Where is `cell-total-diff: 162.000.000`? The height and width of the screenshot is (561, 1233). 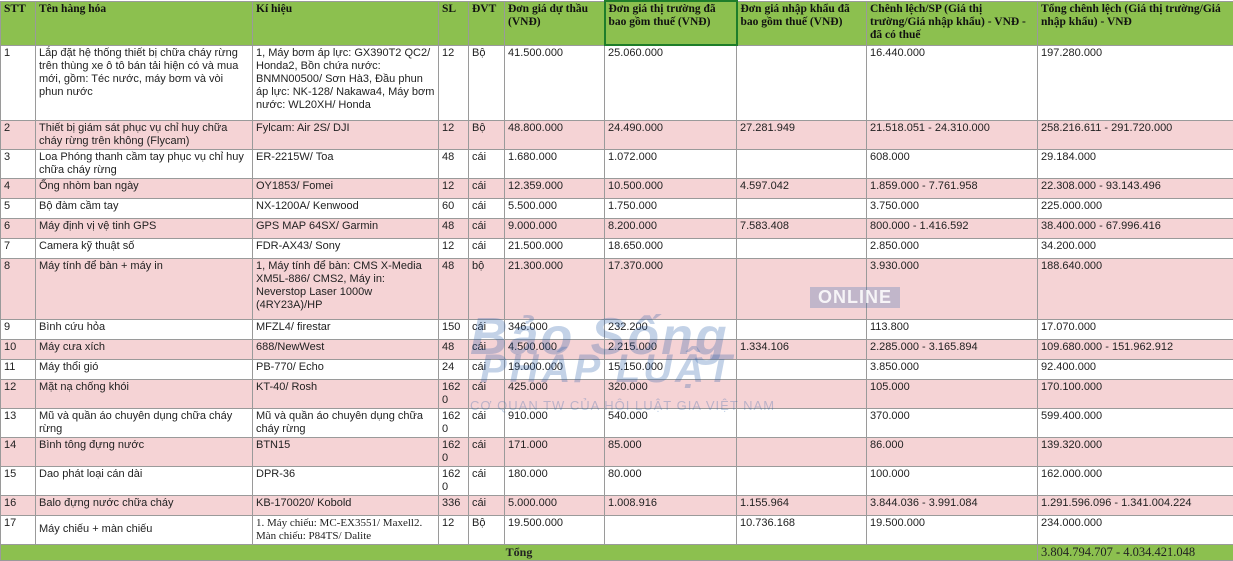 cell-total-diff: 162.000.000 is located at coordinates (1135, 480).